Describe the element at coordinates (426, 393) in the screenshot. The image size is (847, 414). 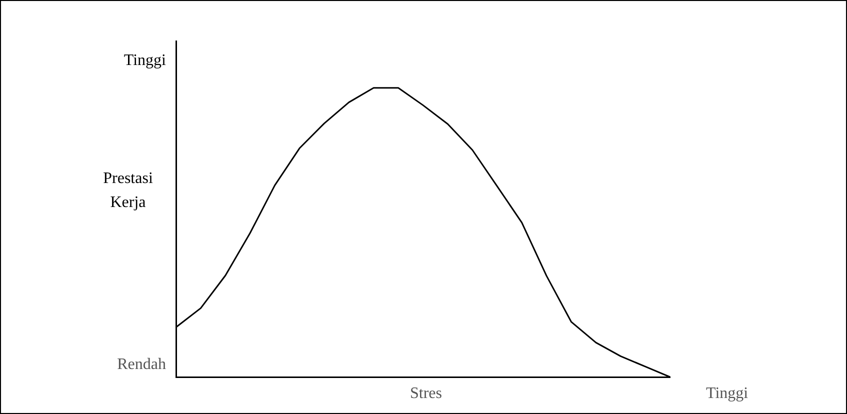
I see `x-axis-title: Stres` at that location.